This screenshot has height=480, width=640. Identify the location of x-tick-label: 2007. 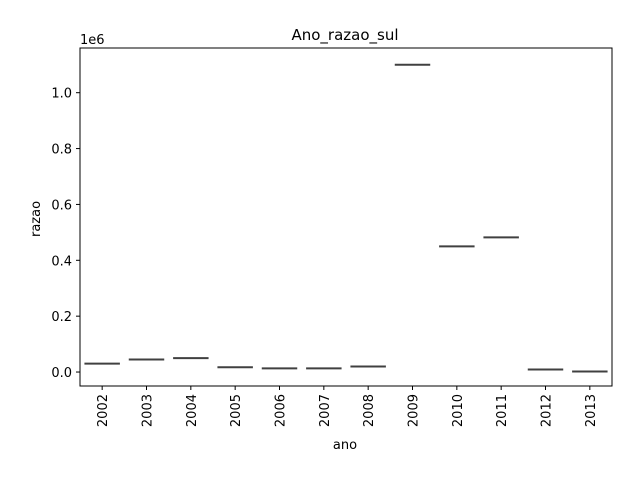
(325, 410).